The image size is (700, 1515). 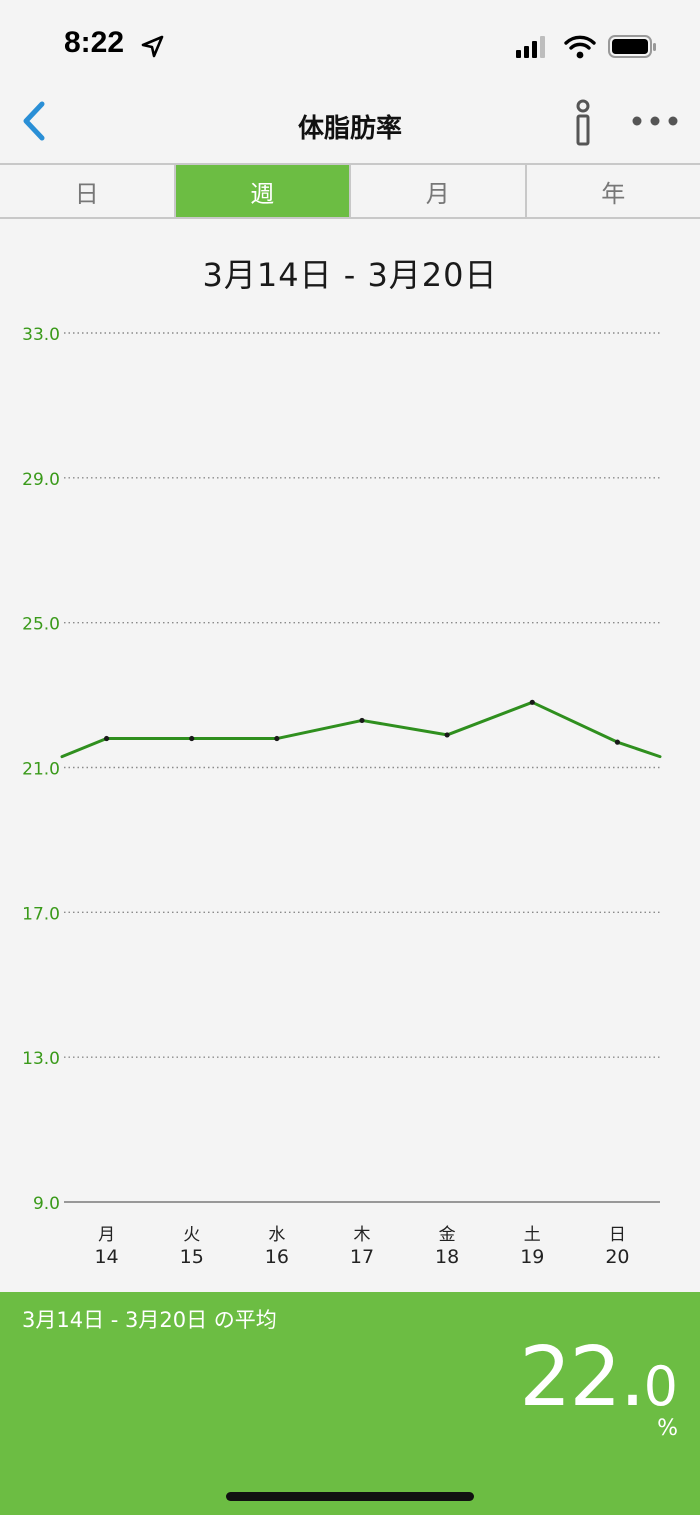 I want to click on wifi-icon, so click(x=580, y=47).